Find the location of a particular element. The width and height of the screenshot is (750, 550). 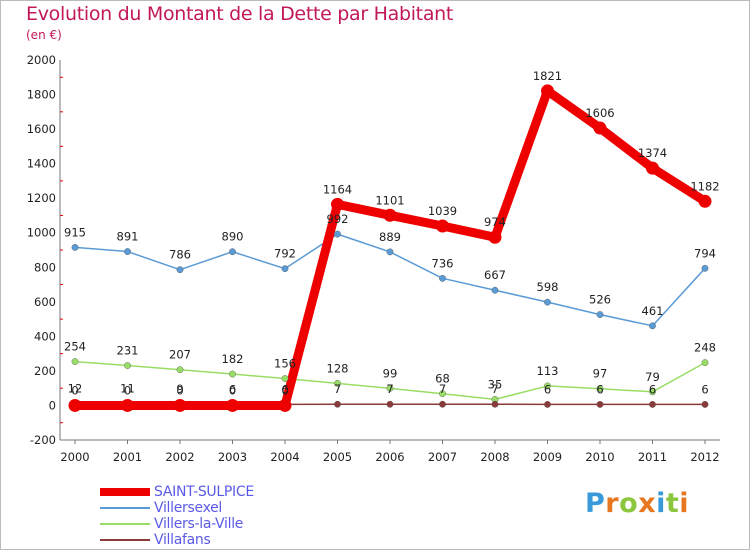

data-label: 974 is located at coordinates (495, 222).